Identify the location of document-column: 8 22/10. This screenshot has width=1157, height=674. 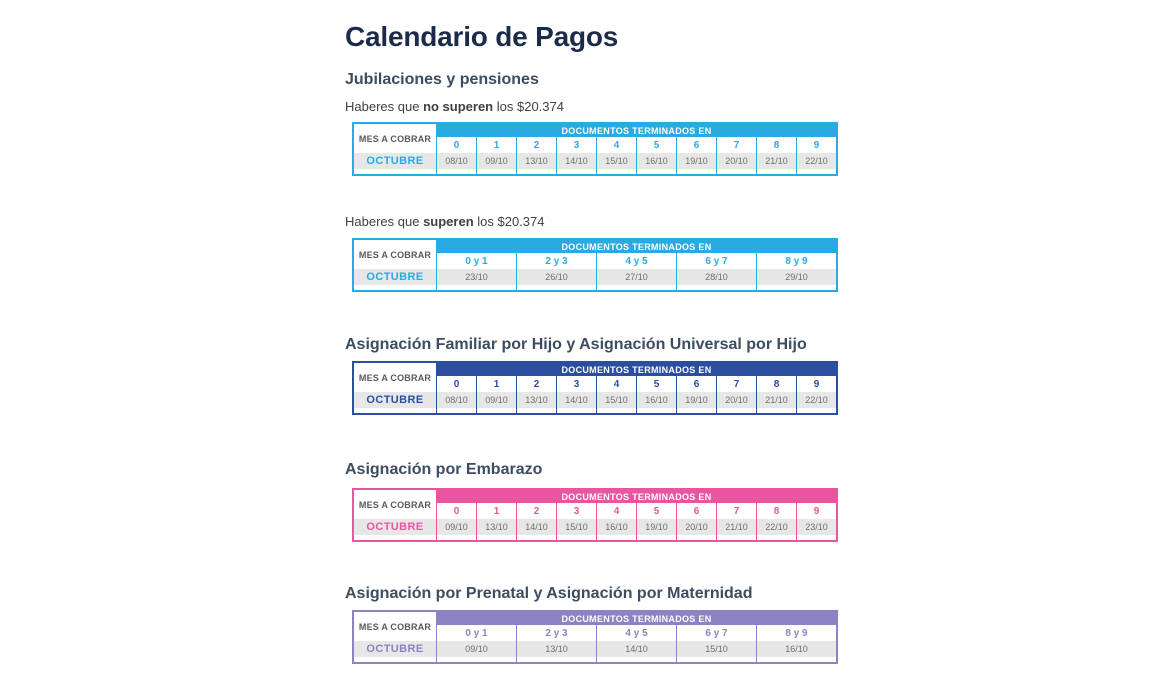
(776, 521).